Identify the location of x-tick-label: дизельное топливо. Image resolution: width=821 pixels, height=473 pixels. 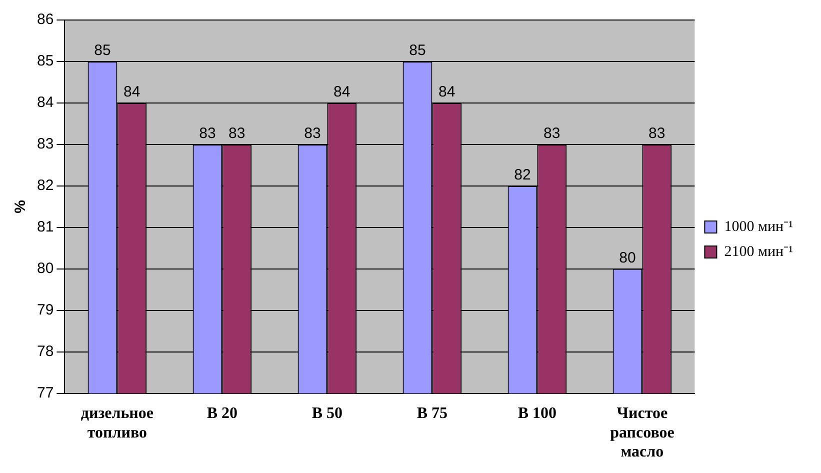
(117, 423).